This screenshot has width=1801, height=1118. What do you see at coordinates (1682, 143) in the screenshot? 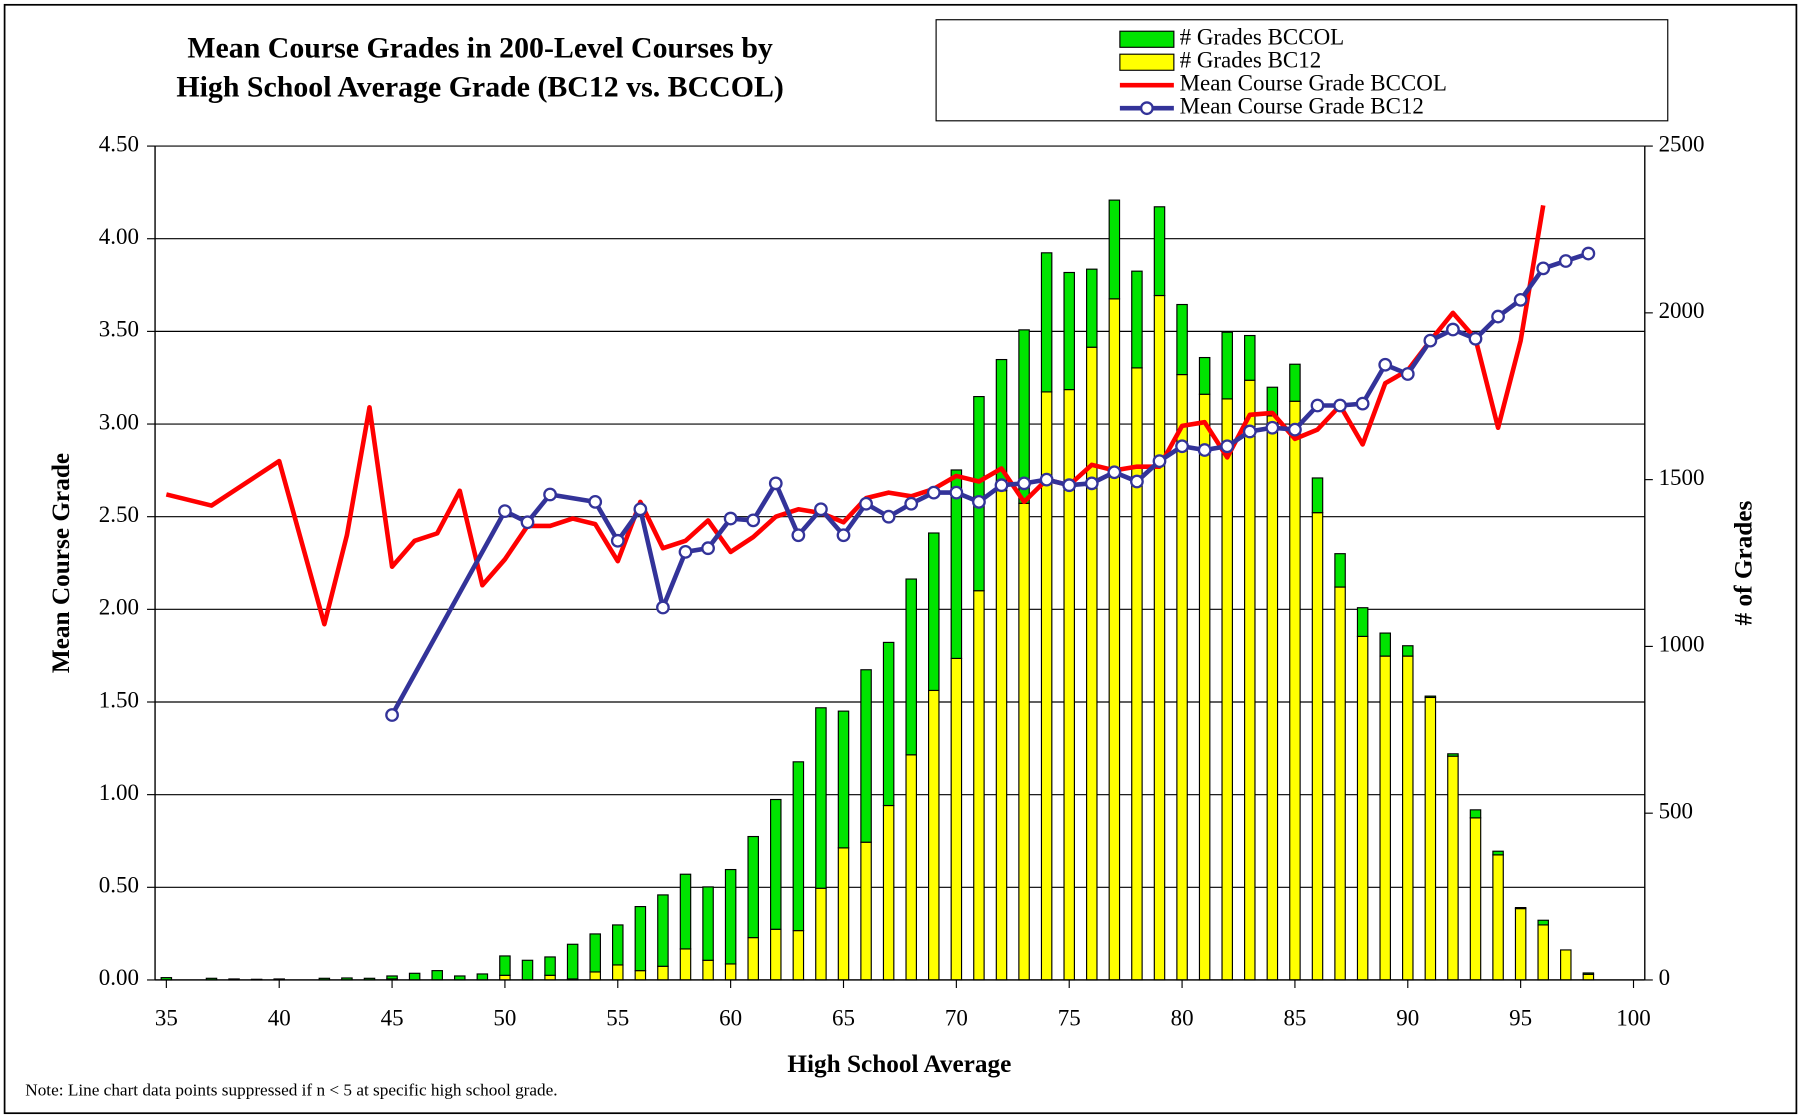
I see `y2-tick-label: 2500` at bounding box center [1682, 143].